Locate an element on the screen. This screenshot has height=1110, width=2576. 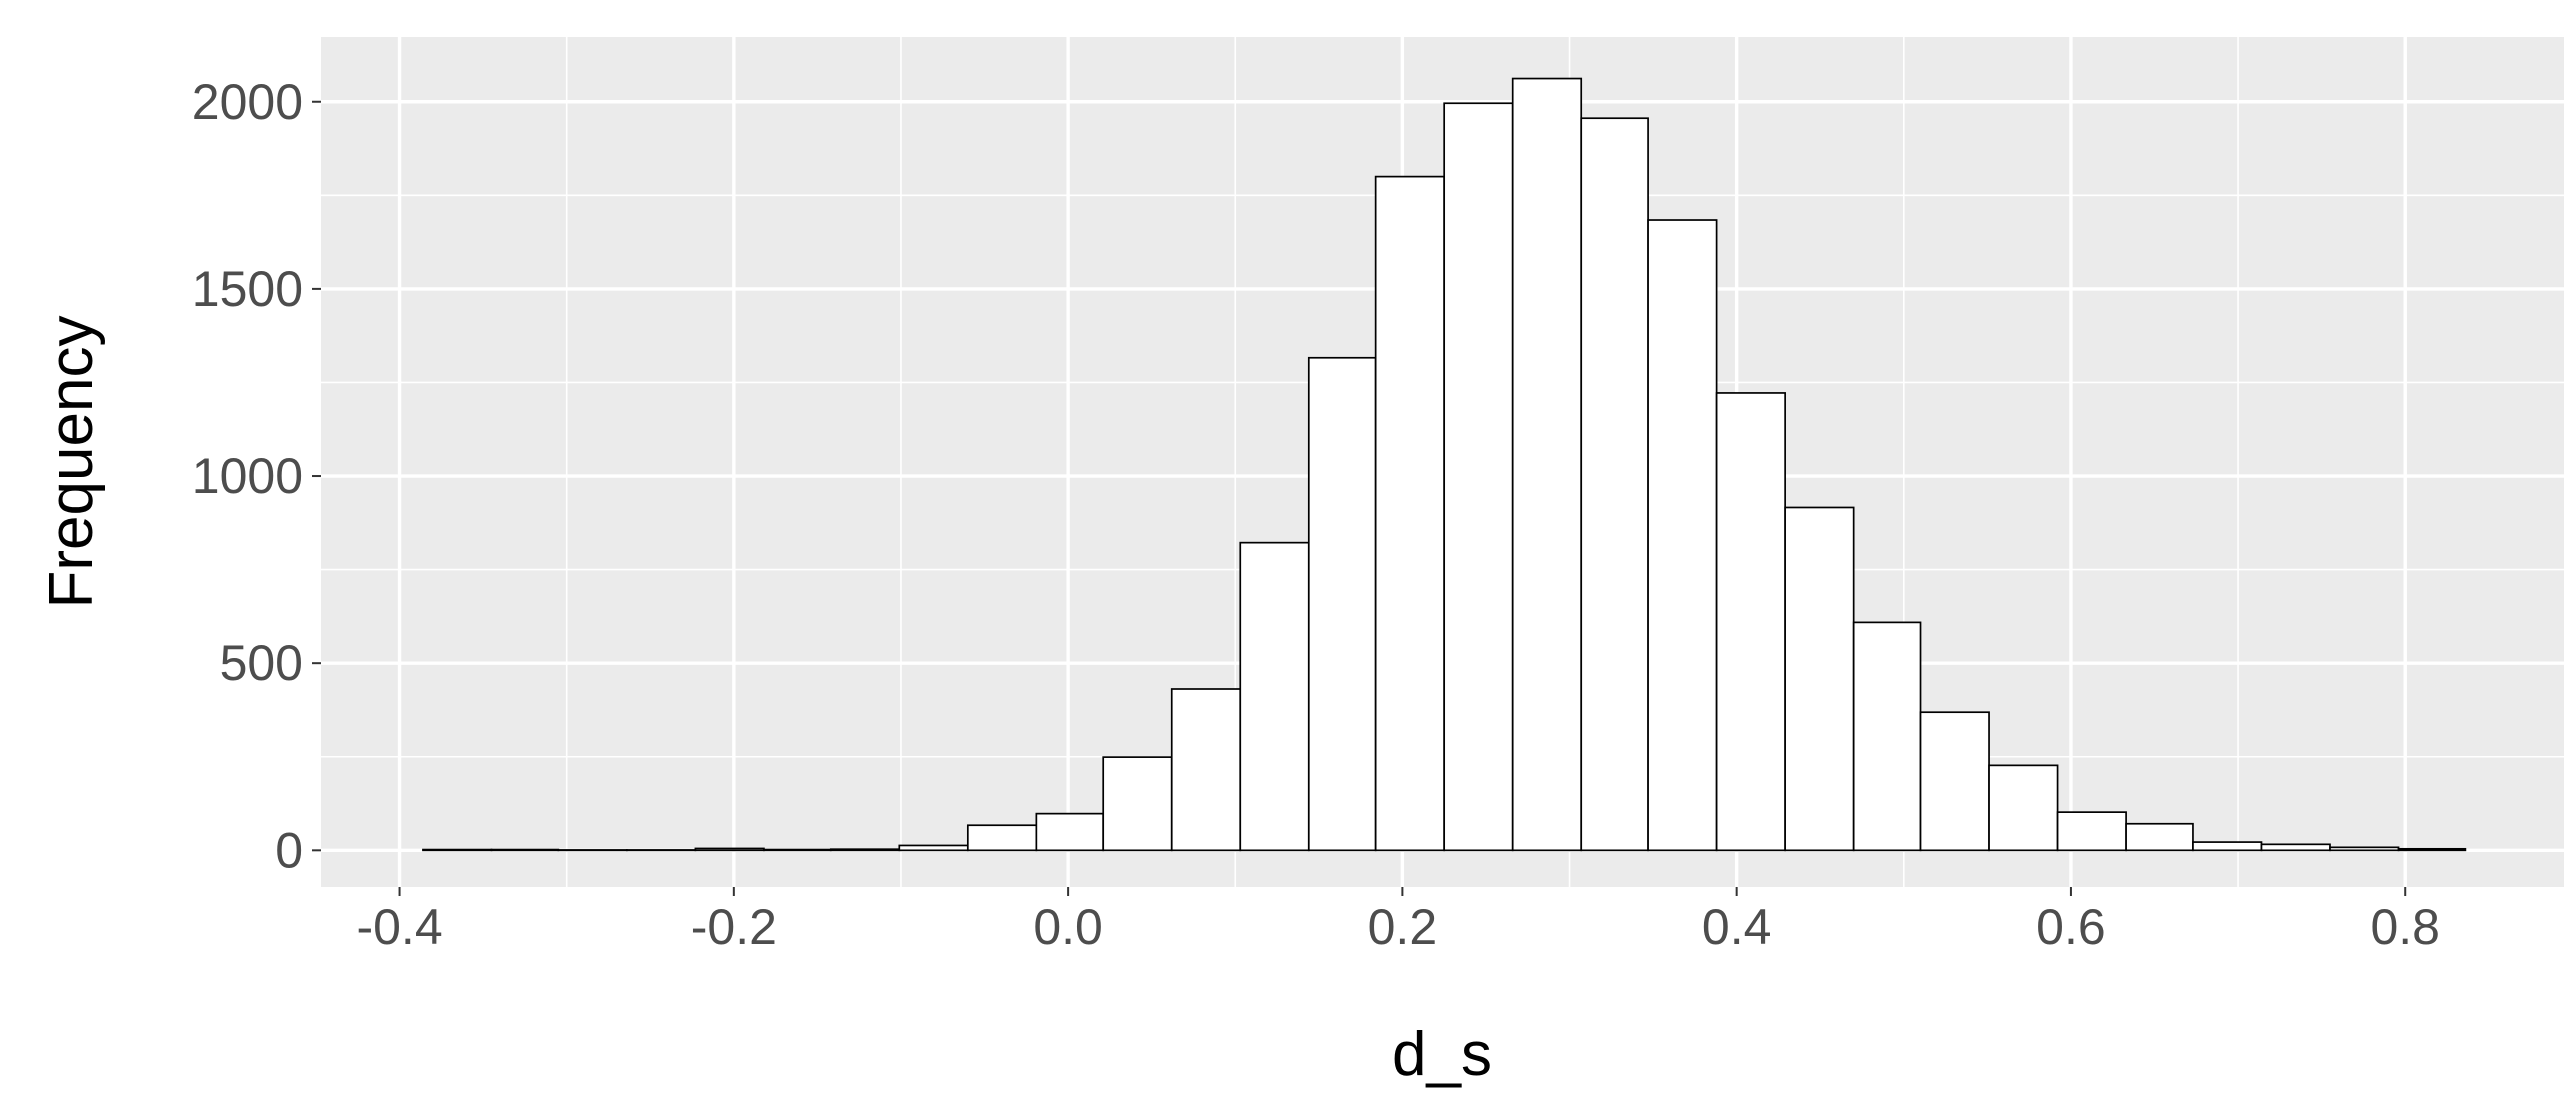
x-tick-label: -0.4 is located at coordinates (399, 927).